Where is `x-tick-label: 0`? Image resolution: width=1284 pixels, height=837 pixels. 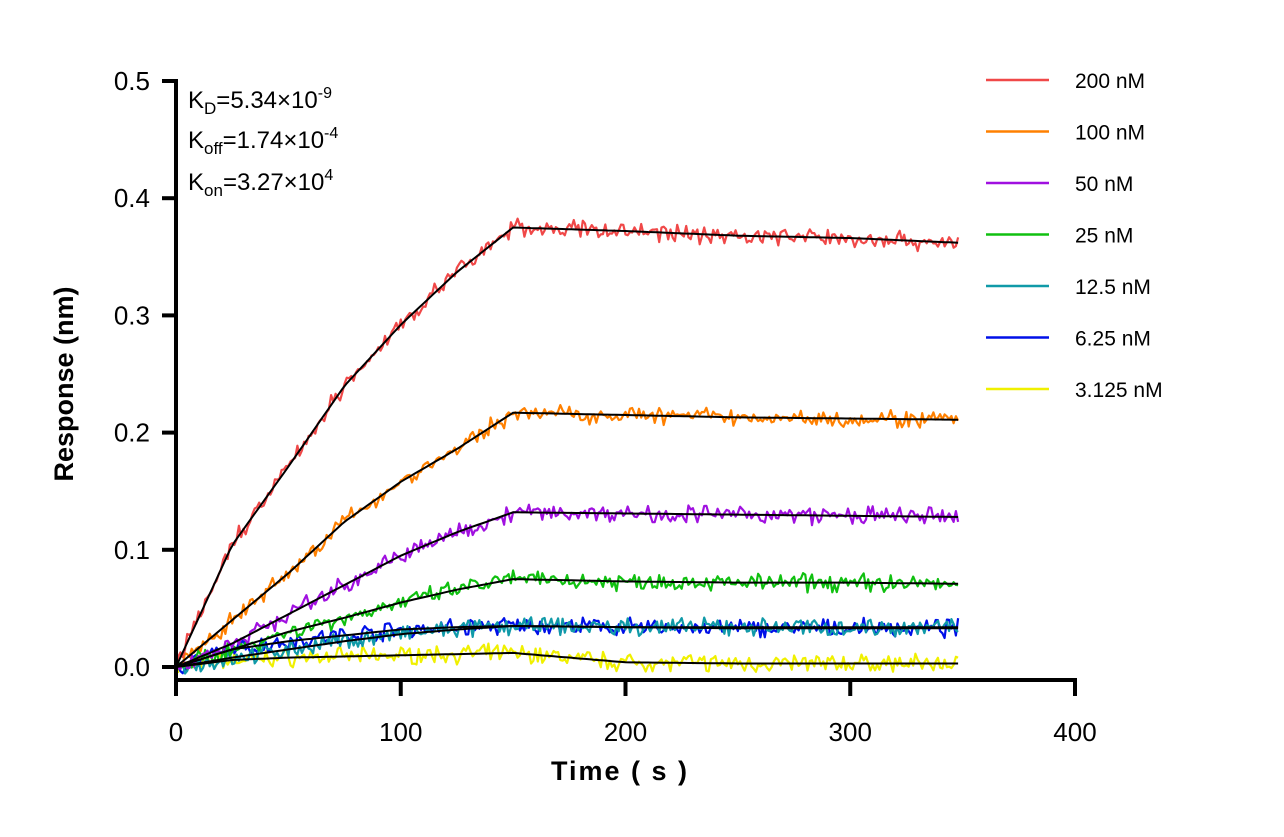 x-tick-label: 0 is located at coordinates (176, 732).